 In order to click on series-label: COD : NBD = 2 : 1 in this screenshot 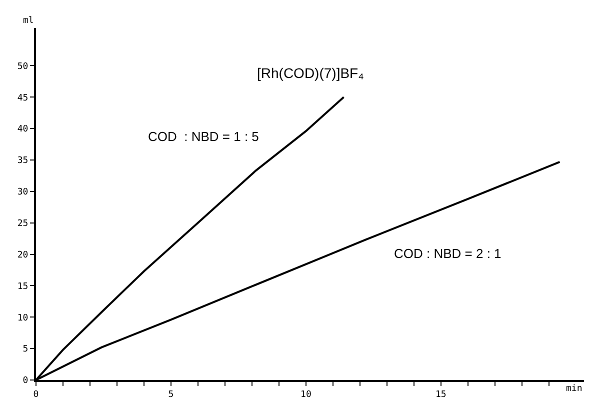, I will do `click(448, 253)`.